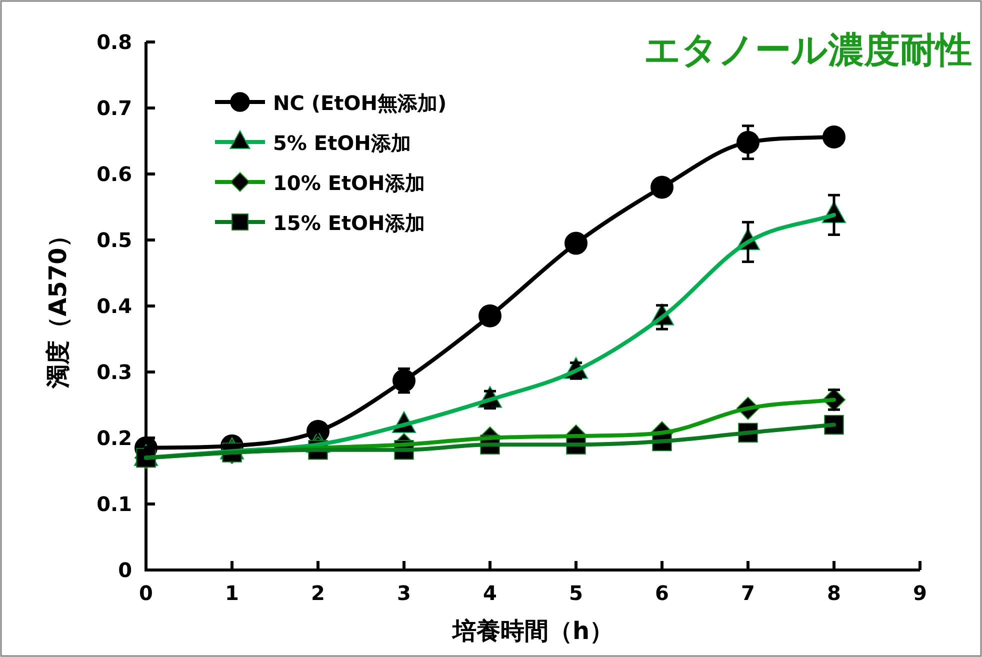 Image resolution: width=982 pixels, height=657 pixels. I want to click on y-tick-label: 0.4, so click(114, 306).